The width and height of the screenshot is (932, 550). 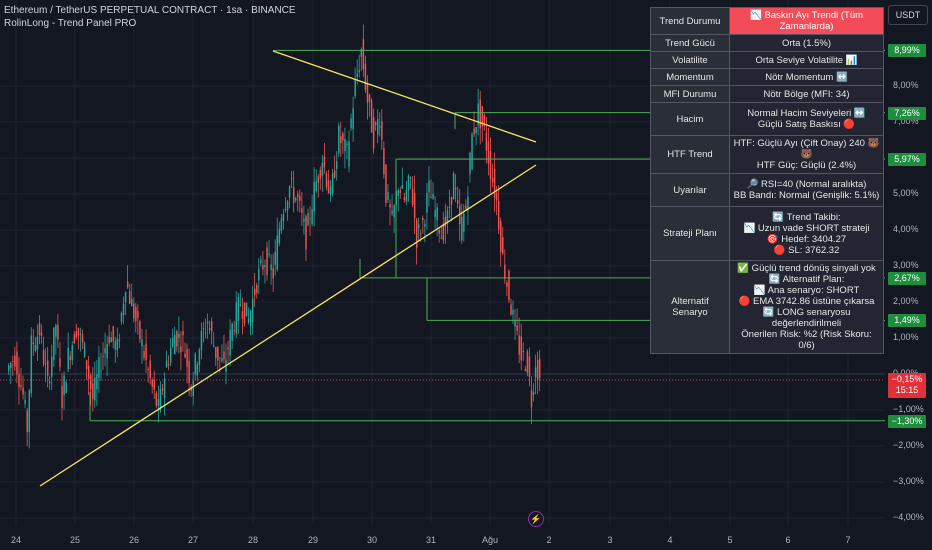 I want to click on x-tick-label: 4, so click(x=670, y=540).